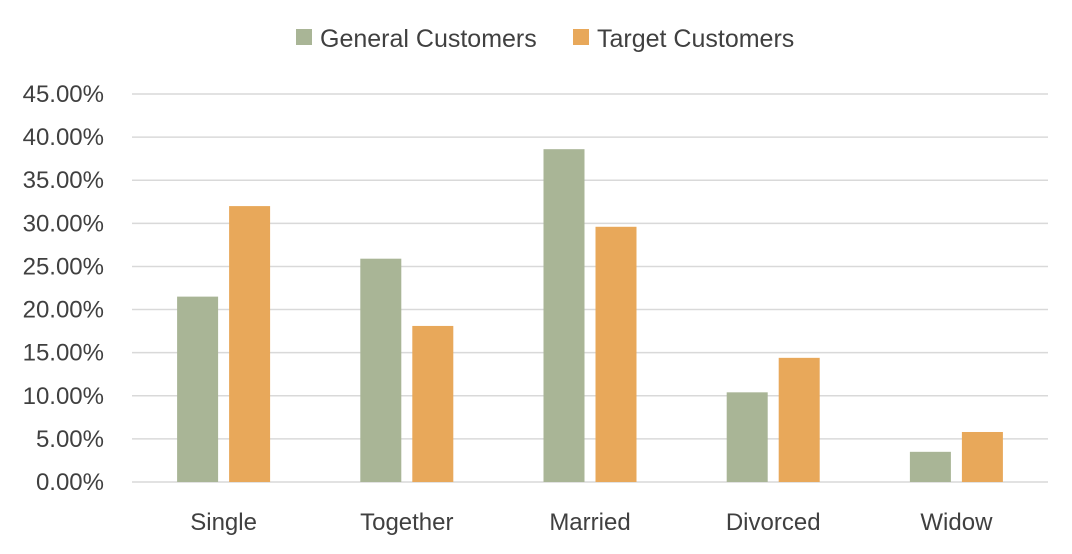 The height and width of the screenshot is (554, 1072). Describe the element at coordinates (545, 39) in the screenshot. I see `chart-legend: General Customers Target Customers` at that location.